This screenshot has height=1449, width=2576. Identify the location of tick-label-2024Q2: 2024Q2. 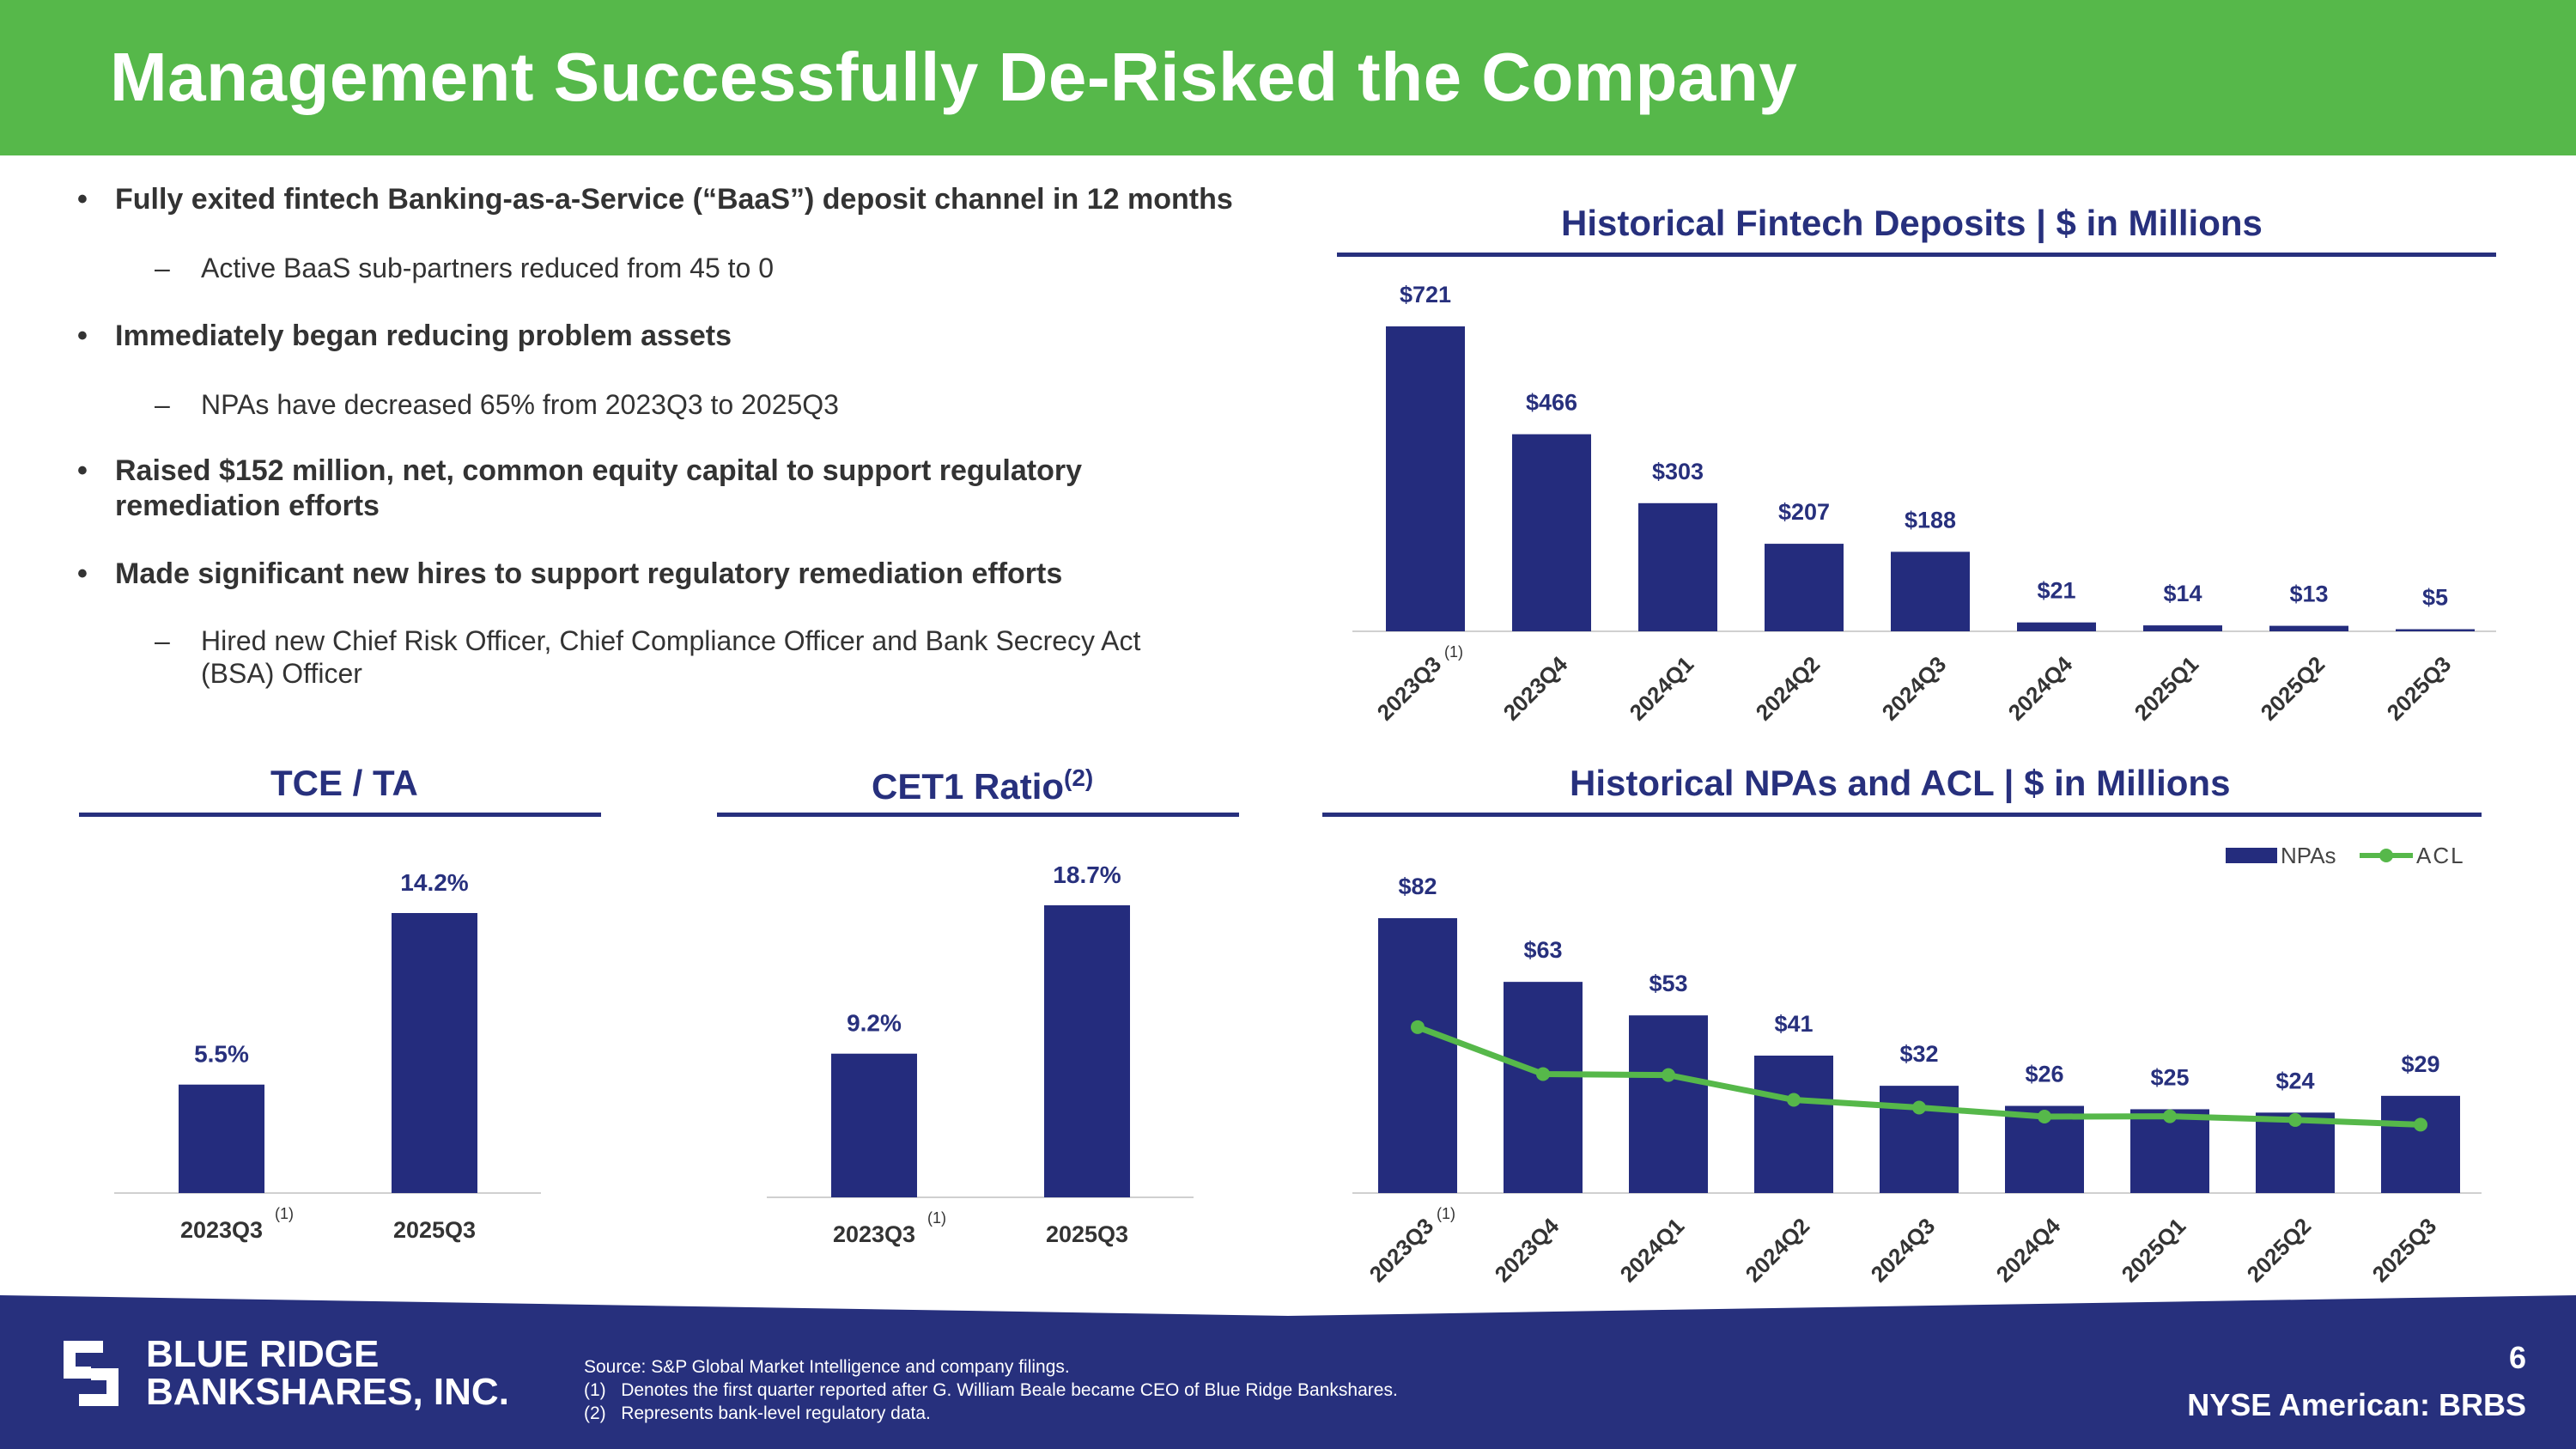
(1778, 1250).